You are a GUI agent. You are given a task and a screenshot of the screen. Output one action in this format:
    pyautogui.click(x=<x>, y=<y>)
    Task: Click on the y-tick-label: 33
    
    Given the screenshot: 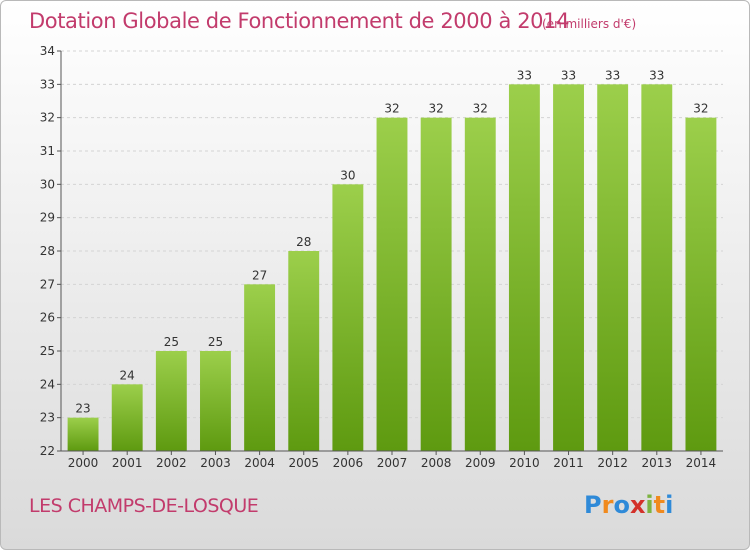 What is the action you would take?
    pyautogui.click(x=47, y=84)
    